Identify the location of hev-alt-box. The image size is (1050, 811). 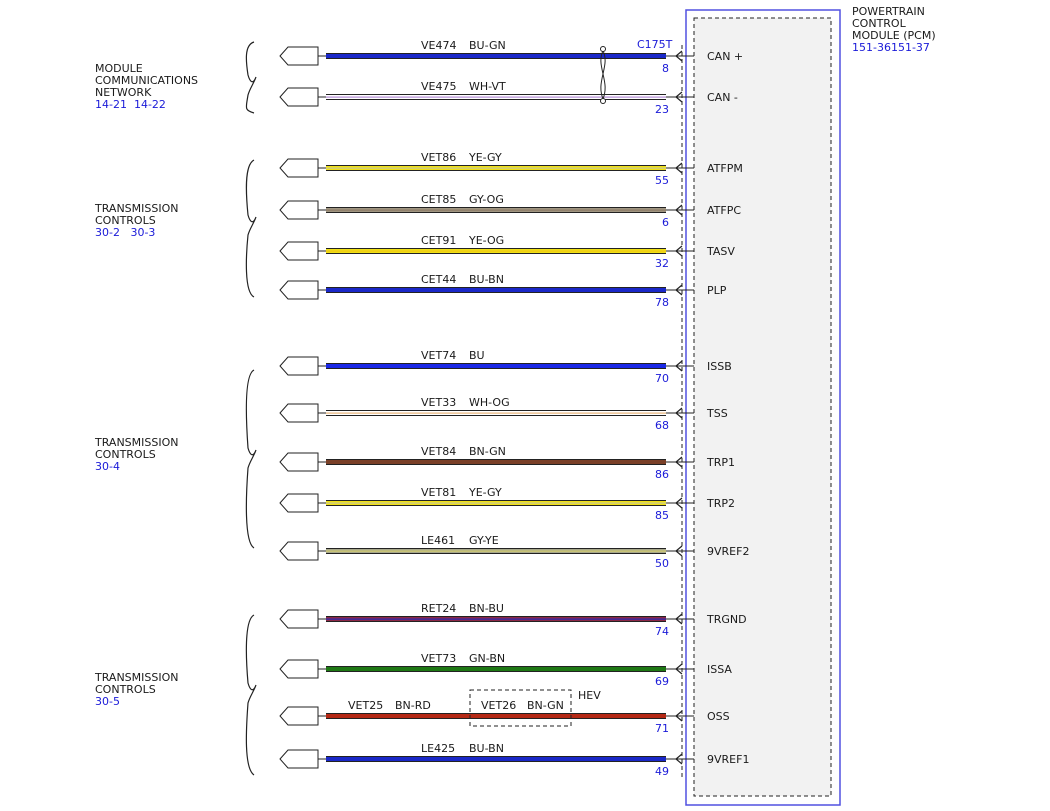
(520, 708).